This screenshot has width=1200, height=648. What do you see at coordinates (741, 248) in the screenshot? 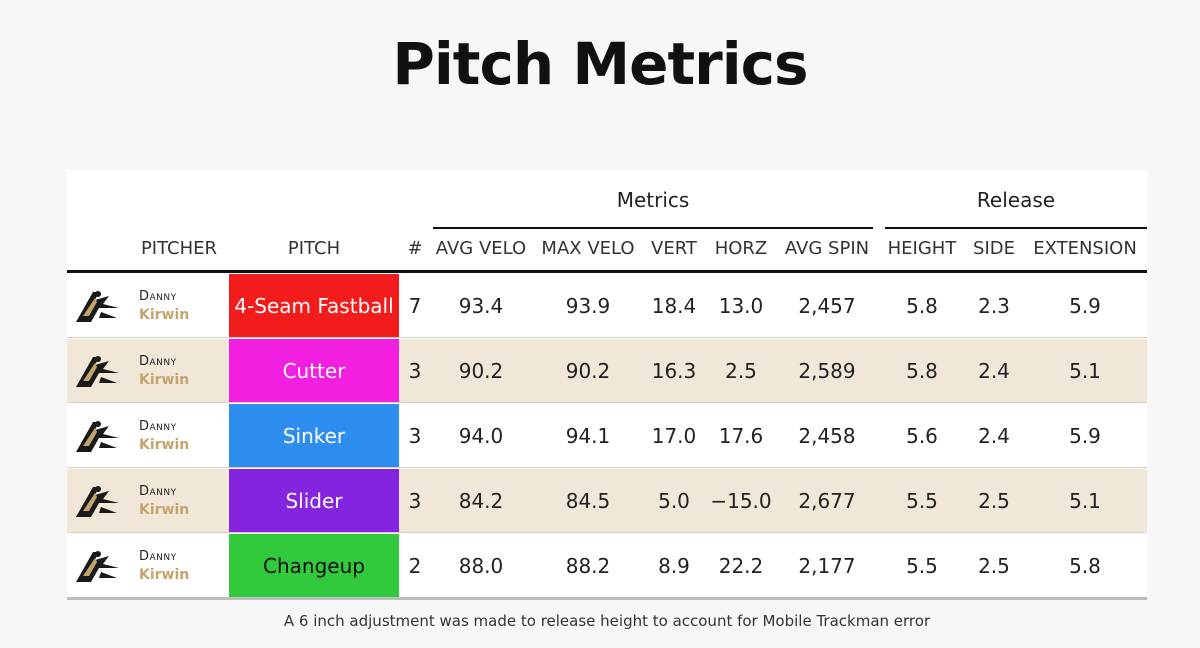
I see `col-horz: HORZ` at bounding box center [741, 248].